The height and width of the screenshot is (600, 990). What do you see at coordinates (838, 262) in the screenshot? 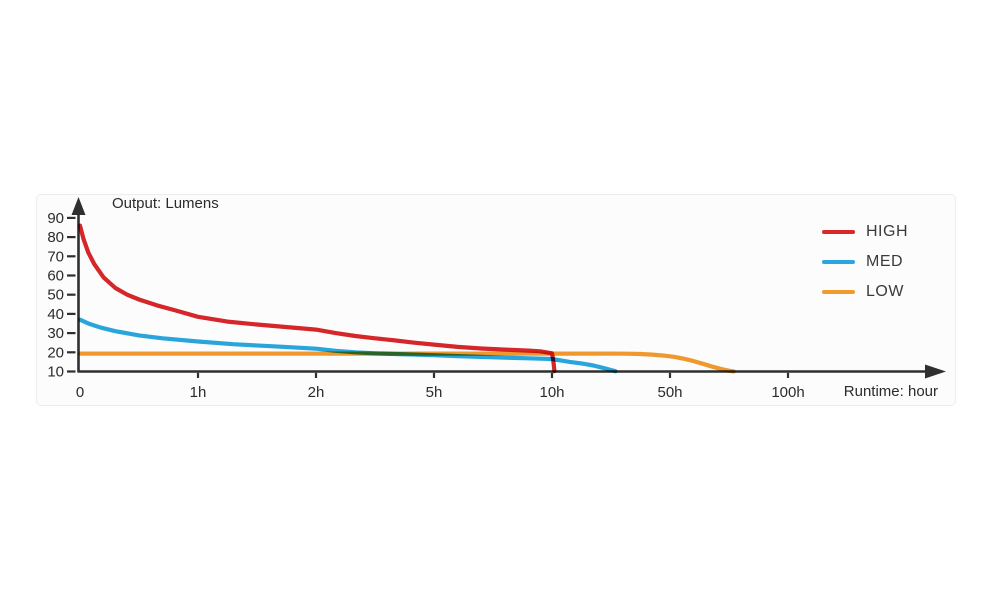
I see `legend-swatch-med` at bounding box center [838, 262].